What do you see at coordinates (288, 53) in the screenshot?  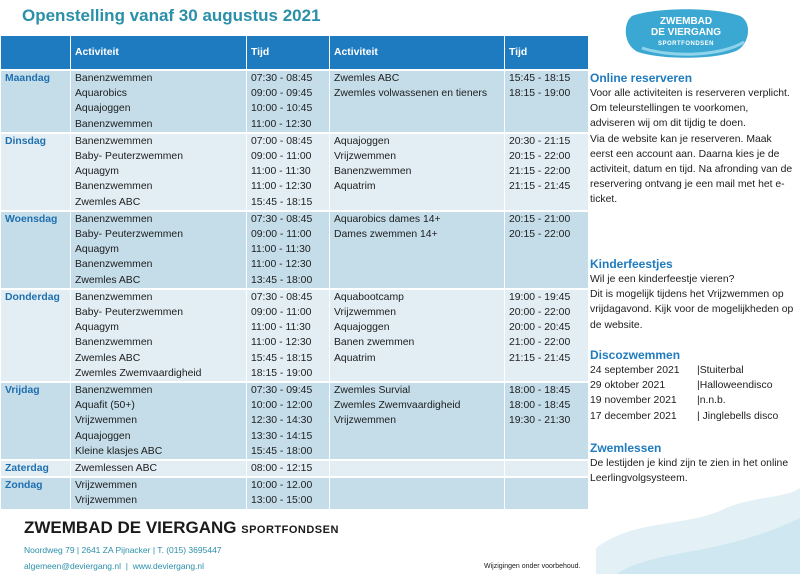 I see `header-time-1: Tijd` at bounding box center [288, 53].